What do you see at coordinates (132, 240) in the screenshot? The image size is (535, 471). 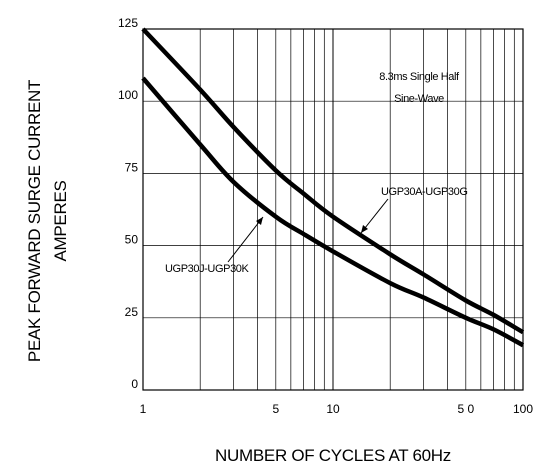 I see `y-tick-label: 50` at bounding box center [132, 240].